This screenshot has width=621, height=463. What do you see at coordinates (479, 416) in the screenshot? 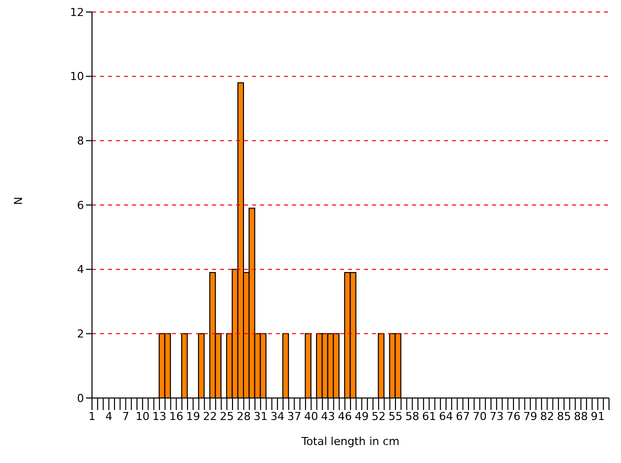
I see `x-tick-label: 70` at bounding box center [479, 416].